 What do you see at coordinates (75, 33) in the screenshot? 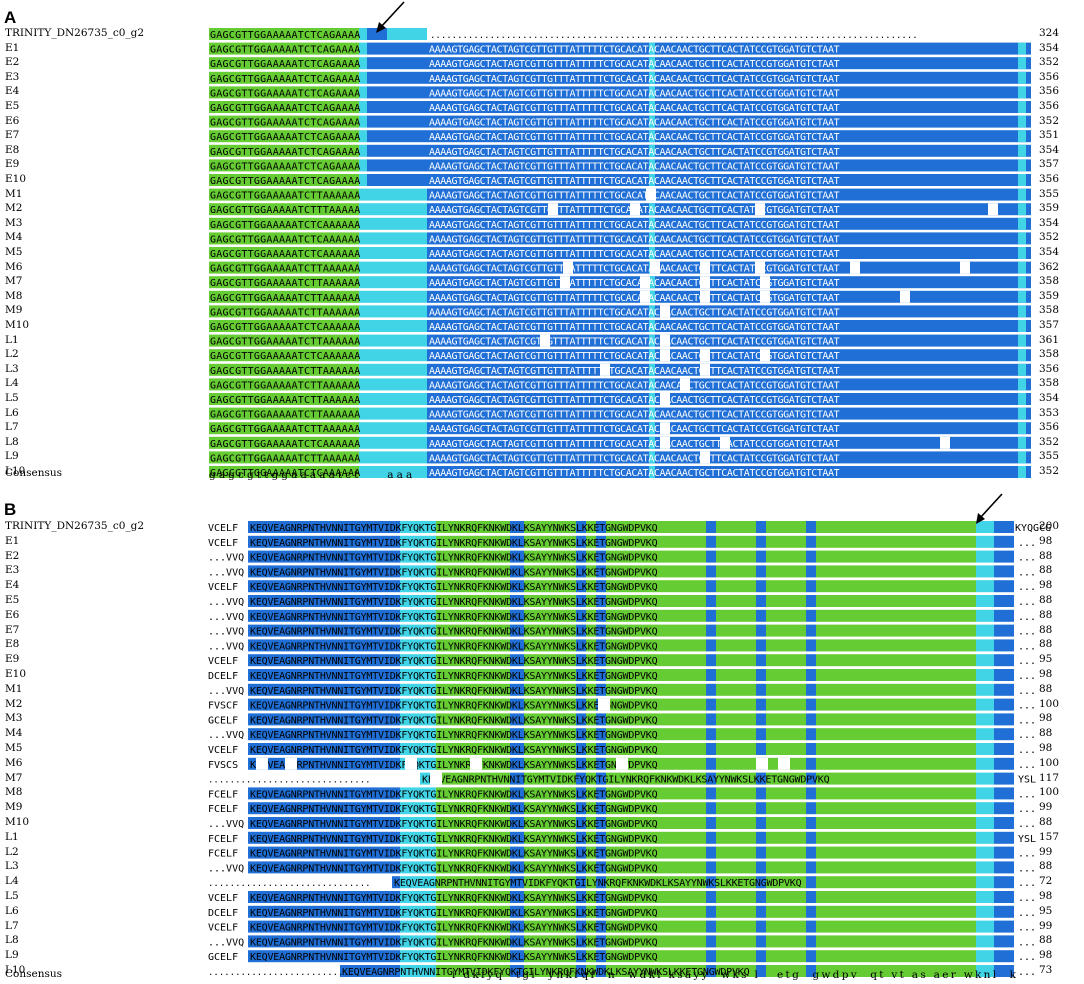
I see `panel-a-reference-name: TRINITY_DN26735_c0_g2` at bounding box center [75, 33].